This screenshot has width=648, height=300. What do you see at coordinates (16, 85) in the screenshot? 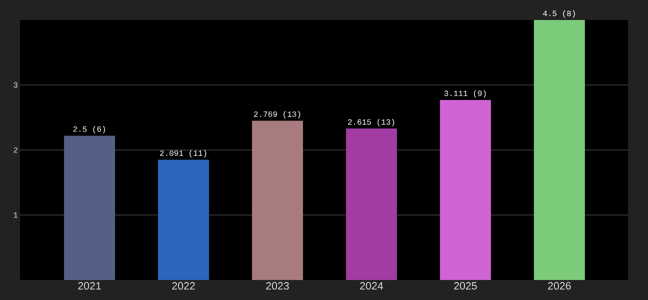
I see `y-tick-label: 3` at bounding box center [16, 85].